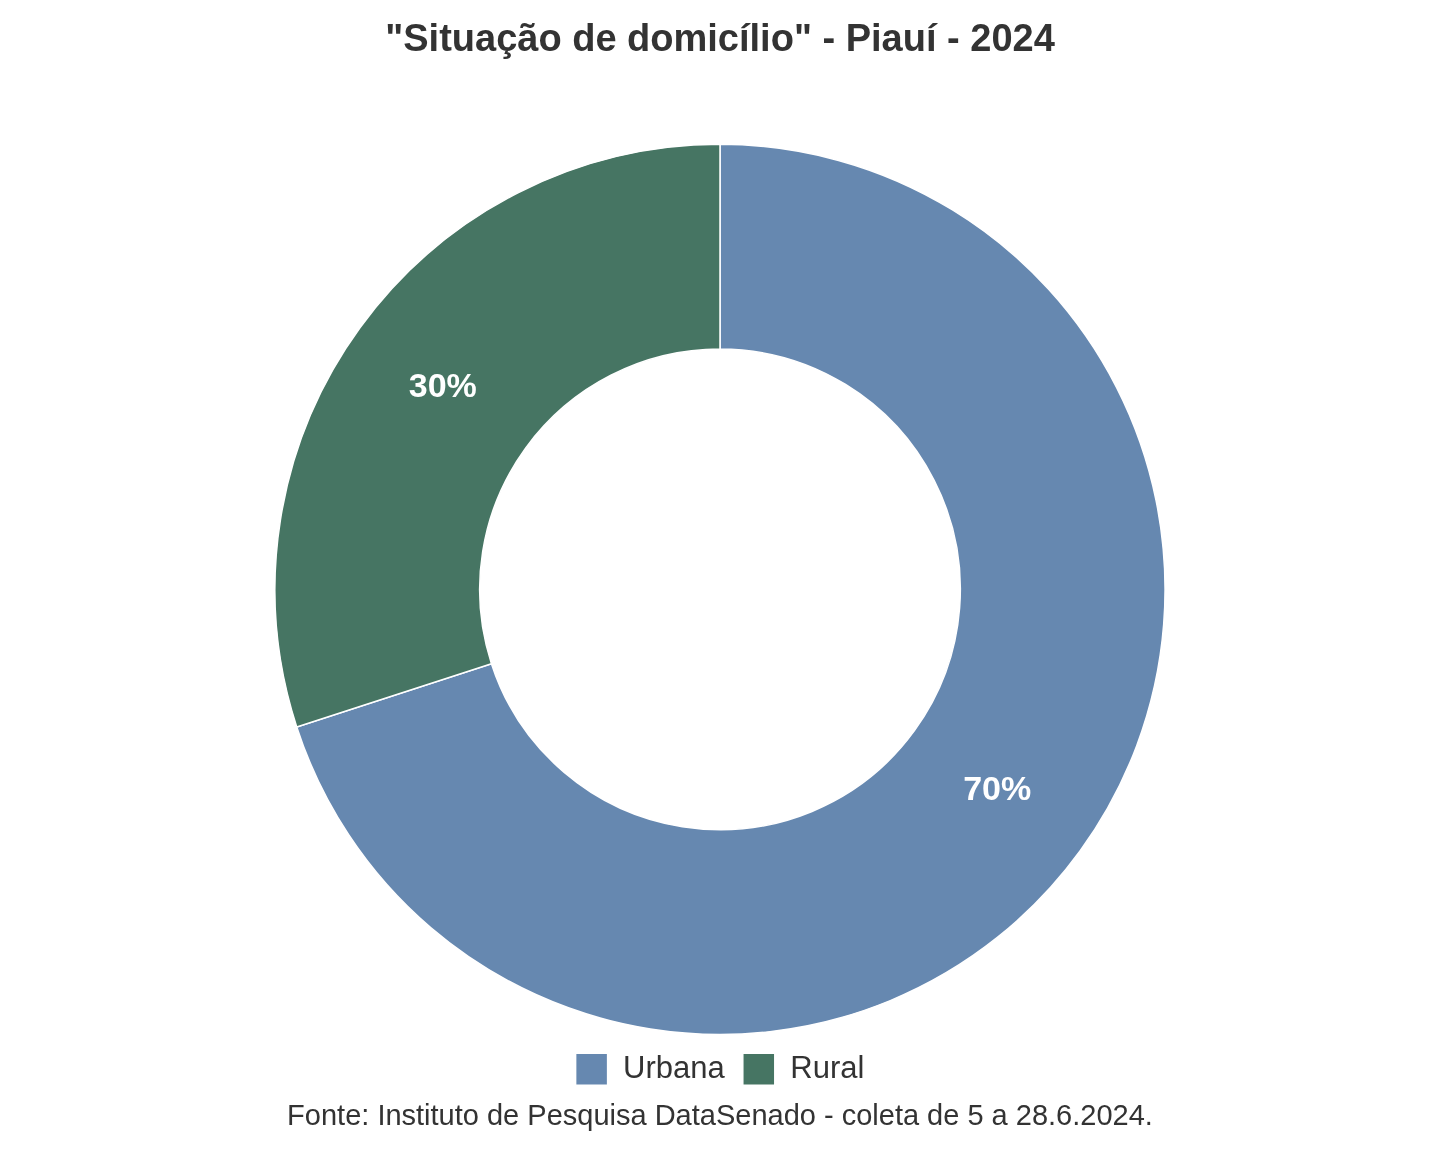  What do you see at coordinates (442, 385) in the screenshot?
I see `data-label: 30%` at bounding box center [442, 385].